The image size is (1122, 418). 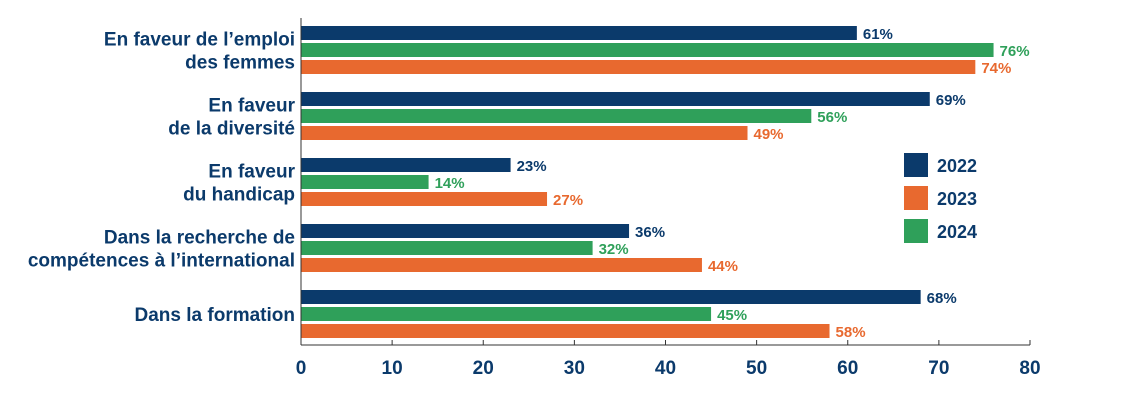 What do you see at coordinates (650, 232) in the screenshot?
I see `data-label: 36%` at bounding box center [650, 232].